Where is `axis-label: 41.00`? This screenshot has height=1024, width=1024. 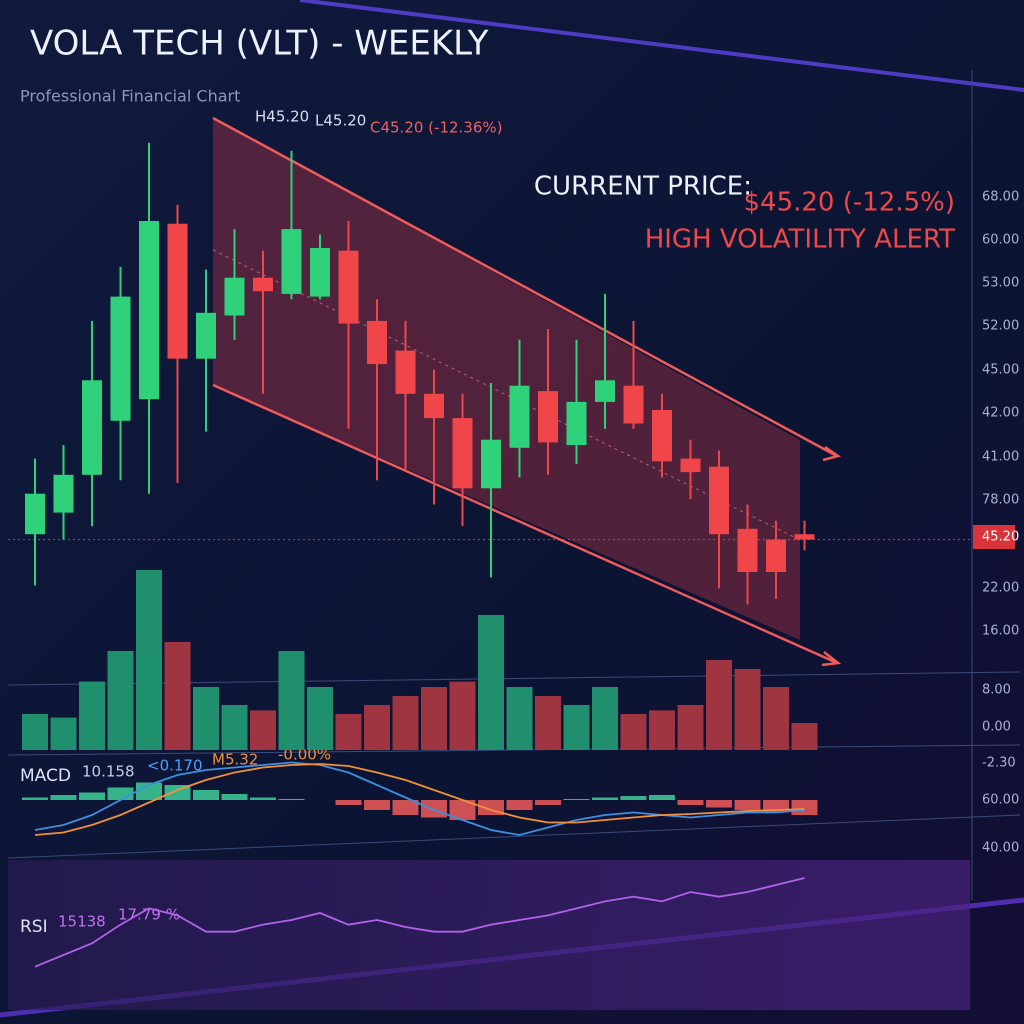 axis-label: 41.00 is located at coordinates (1000, 457).